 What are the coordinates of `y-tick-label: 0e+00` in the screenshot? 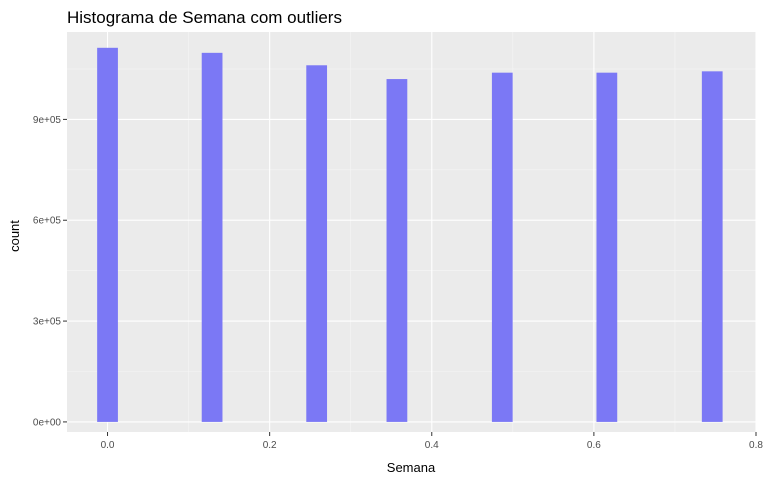 It's located at (47, 422).